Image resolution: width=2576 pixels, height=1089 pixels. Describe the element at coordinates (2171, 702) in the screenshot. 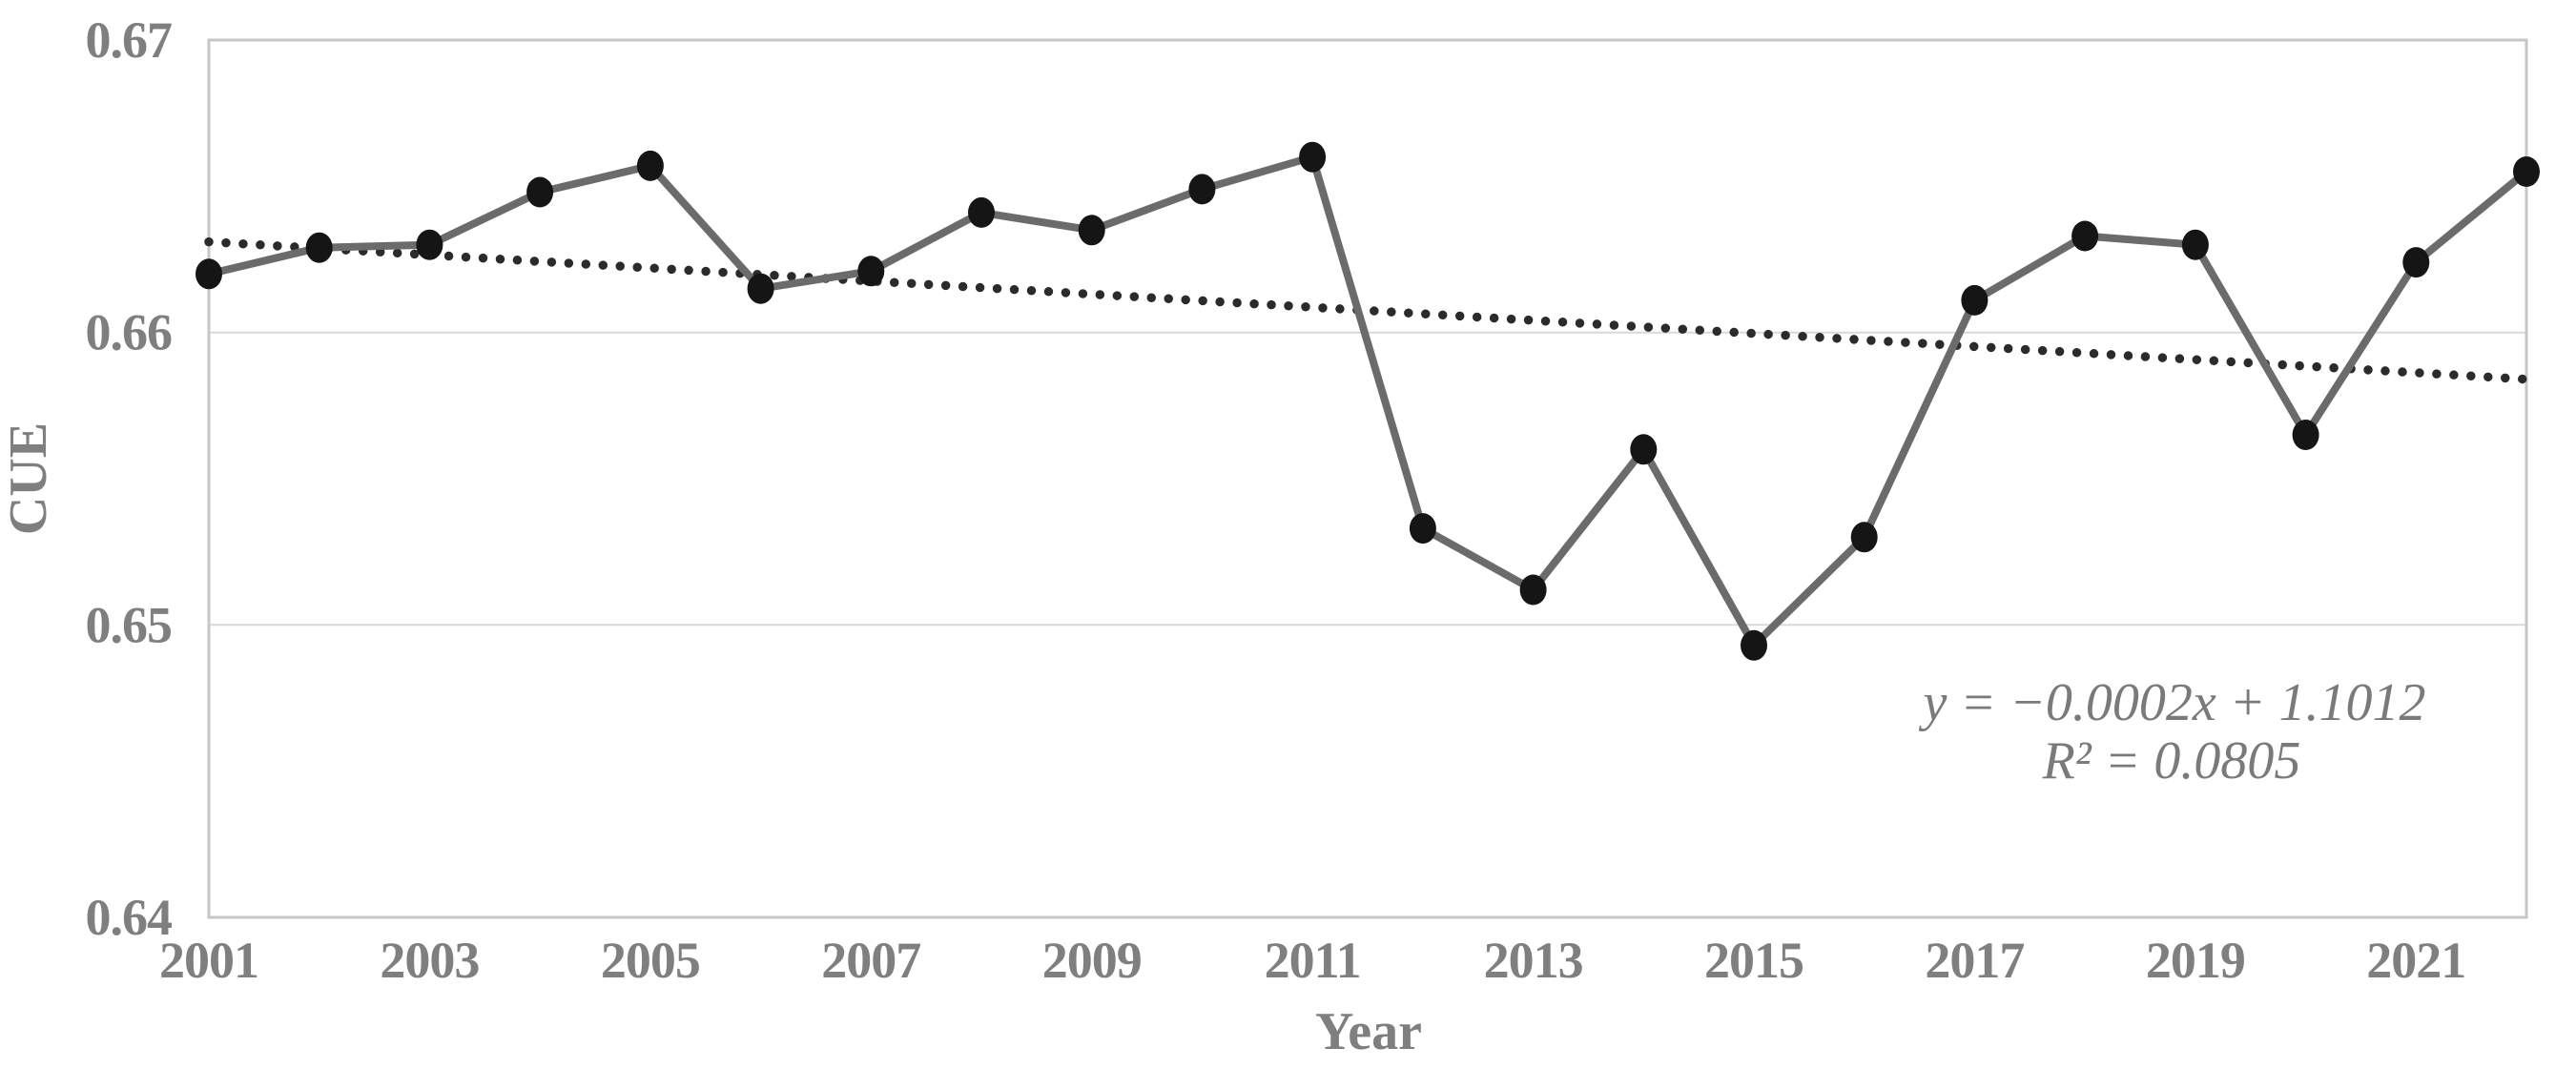

I see `trendline-equation: y = −0.0002x + 1.1012` at that location.